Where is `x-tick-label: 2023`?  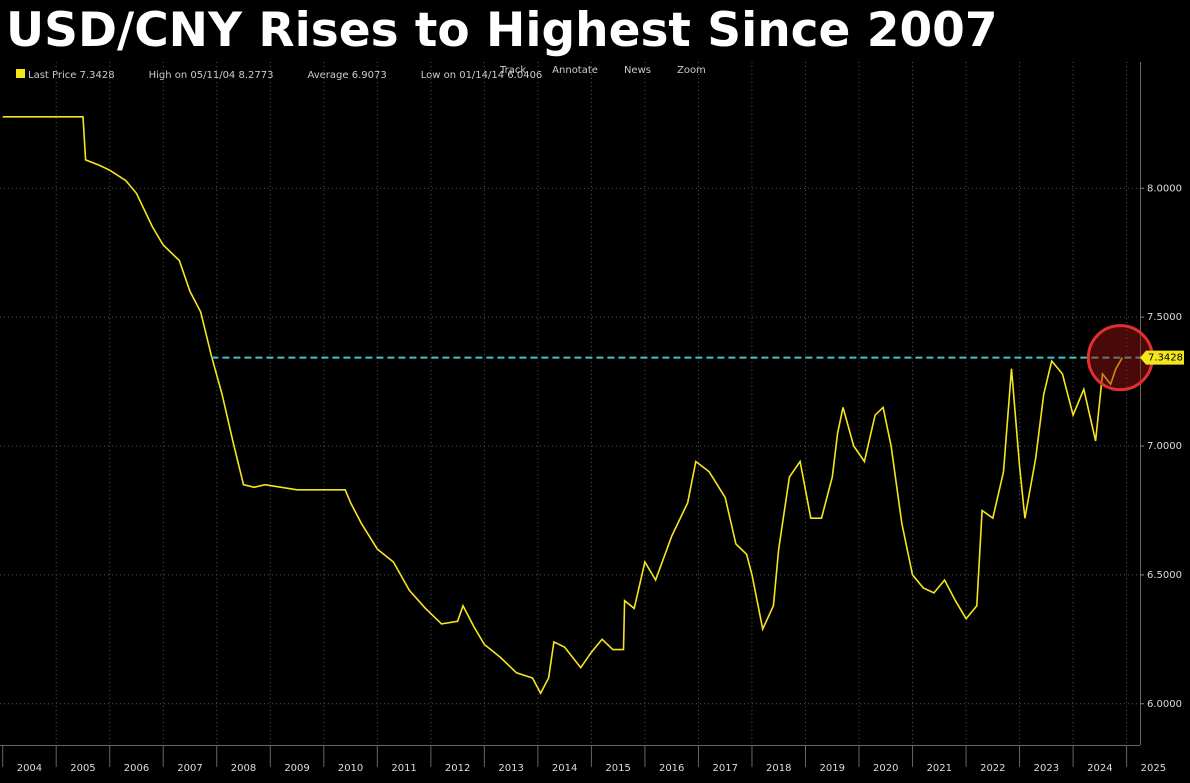
x-tick-label: 2023 is located at coordinates (1046, 768).